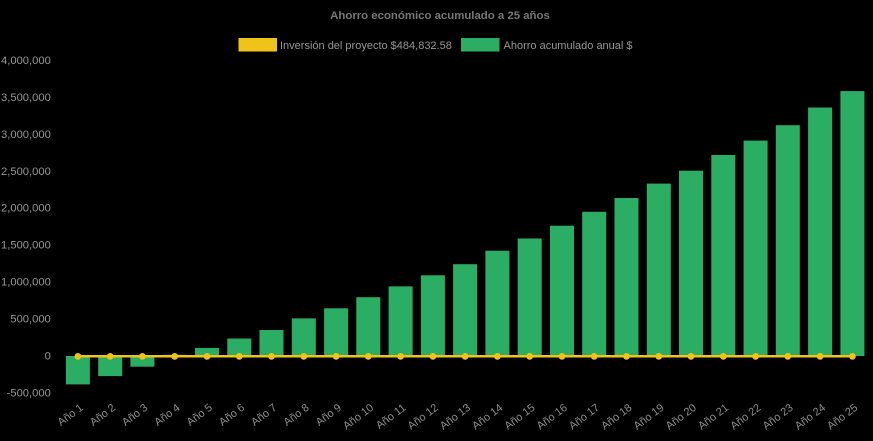  Describe the element at coordinates (366, 46) in the screenshot. I see `svg-text:Inversión del proyecto $484,83: Inversión del proyecto $484,832.58` at that location.